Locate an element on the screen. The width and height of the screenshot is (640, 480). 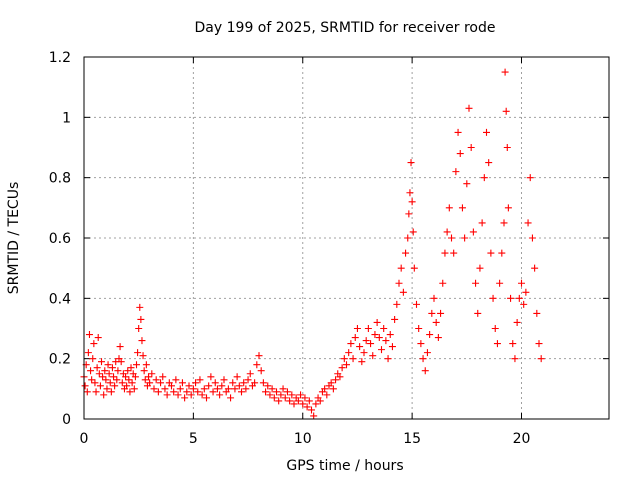
x-axis-label: GPS time / hours is located at coordinates (344, 466).